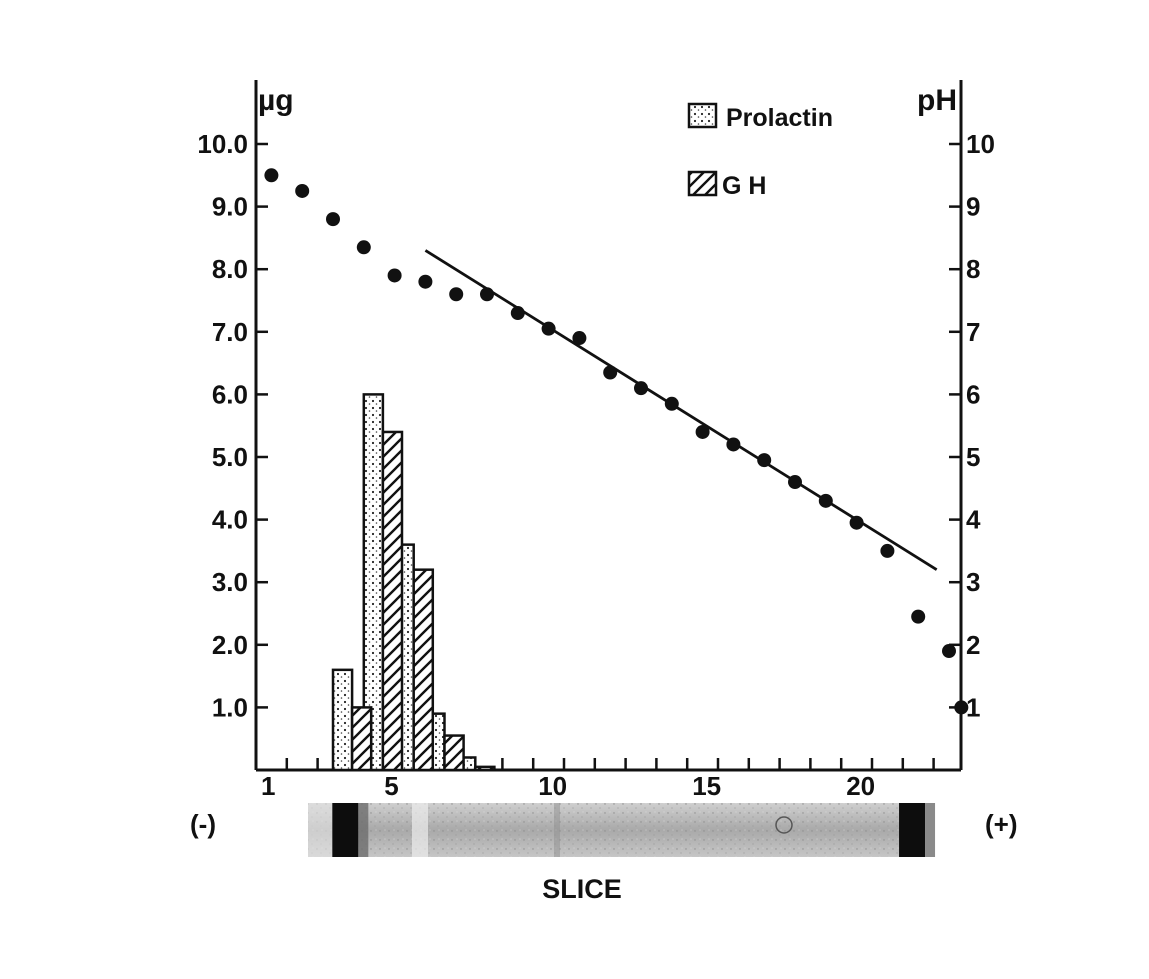 The height and width of the screenshot is (979, 1149). Describe the element at coordinates (230, 457) in the screenshot. I see `left-tick-label: 5.0` at that location.